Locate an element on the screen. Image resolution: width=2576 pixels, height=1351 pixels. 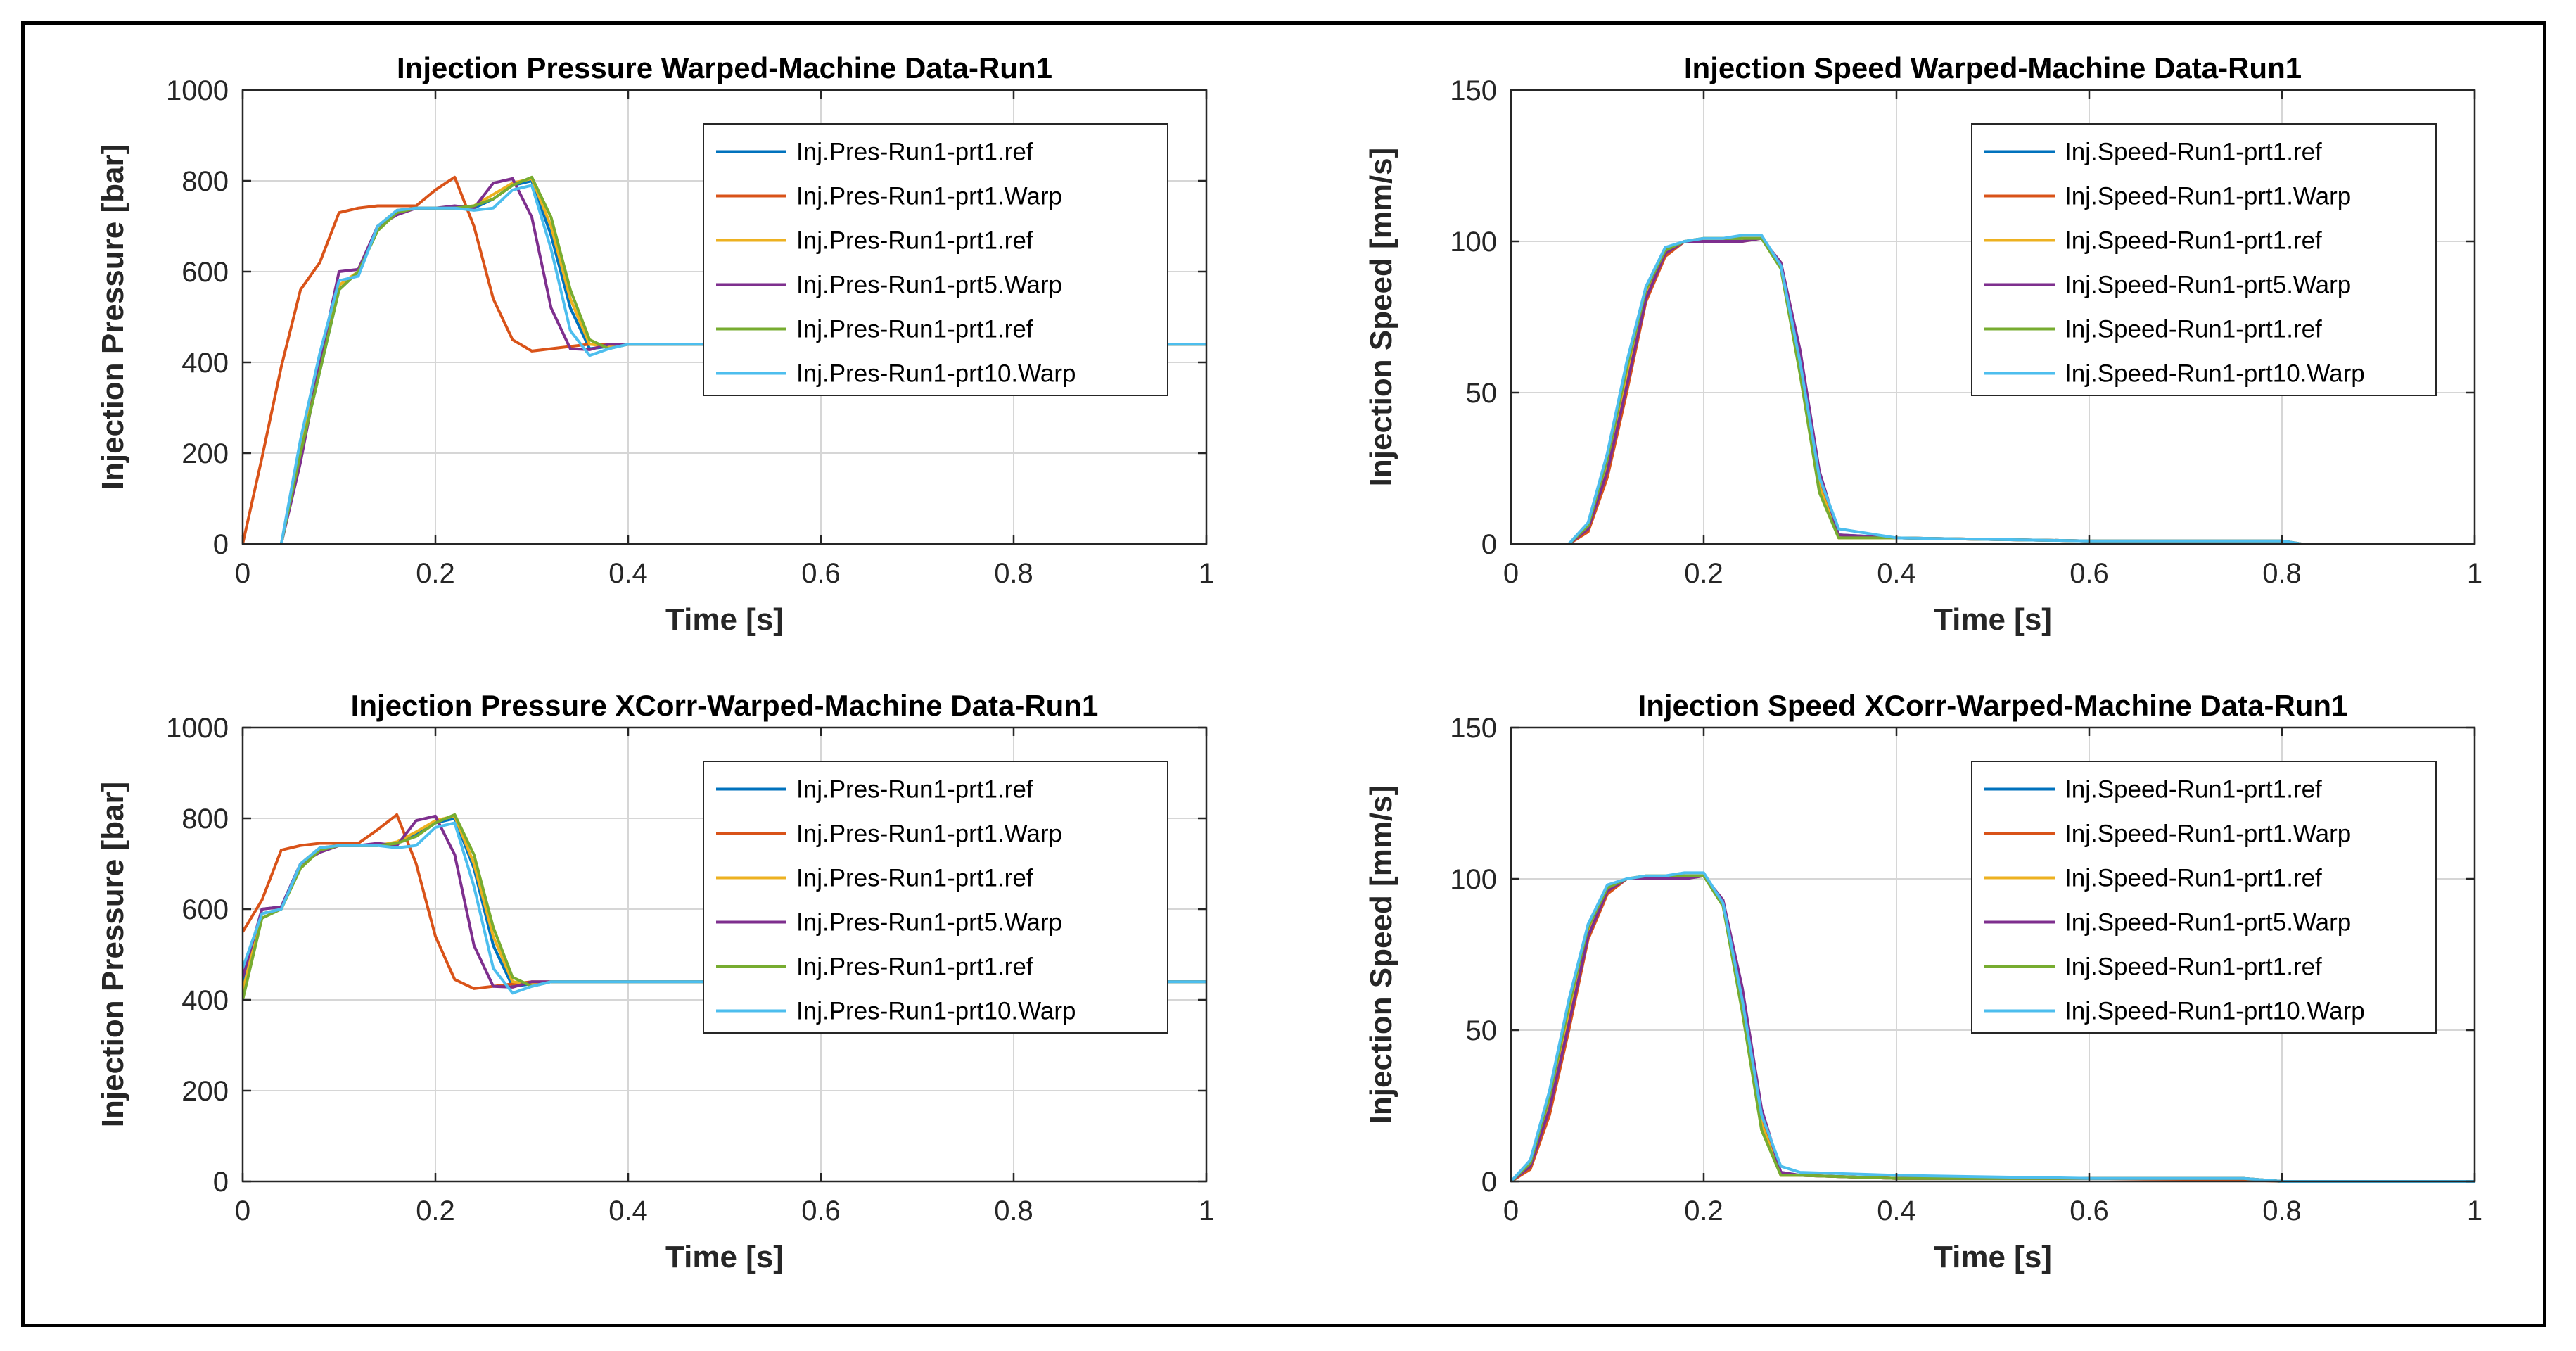
chart-title: Injection Speed Warped-Machine Data-Run1 is located at coordinates (1993, 67).